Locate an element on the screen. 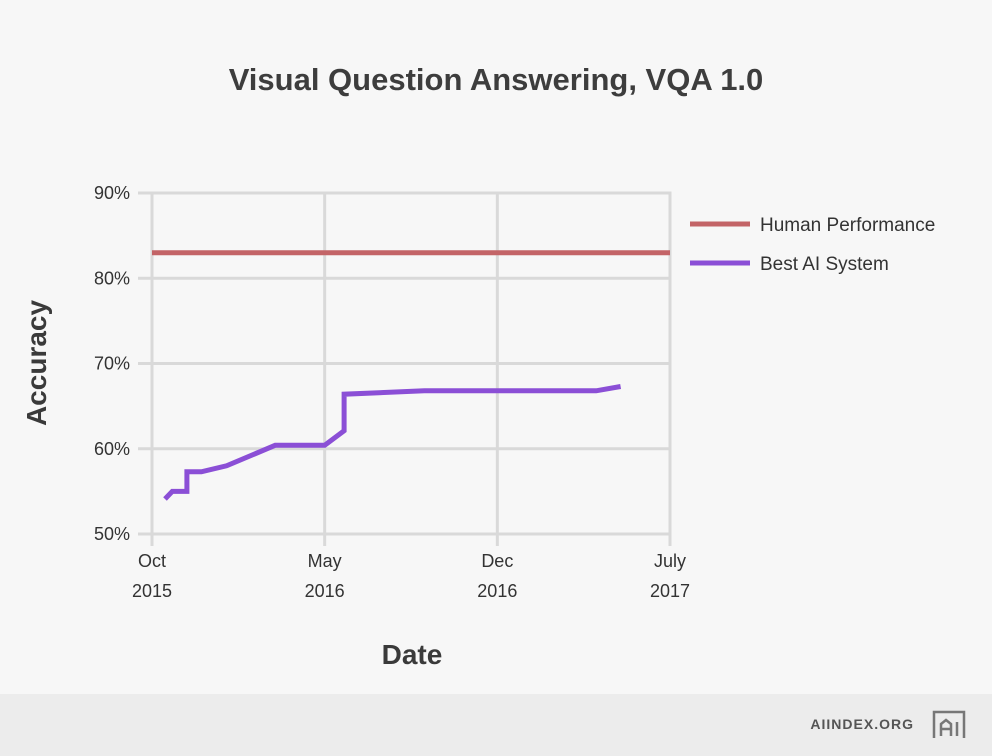  x-tick-label-month: Dec is located at coordinates (497, 561).